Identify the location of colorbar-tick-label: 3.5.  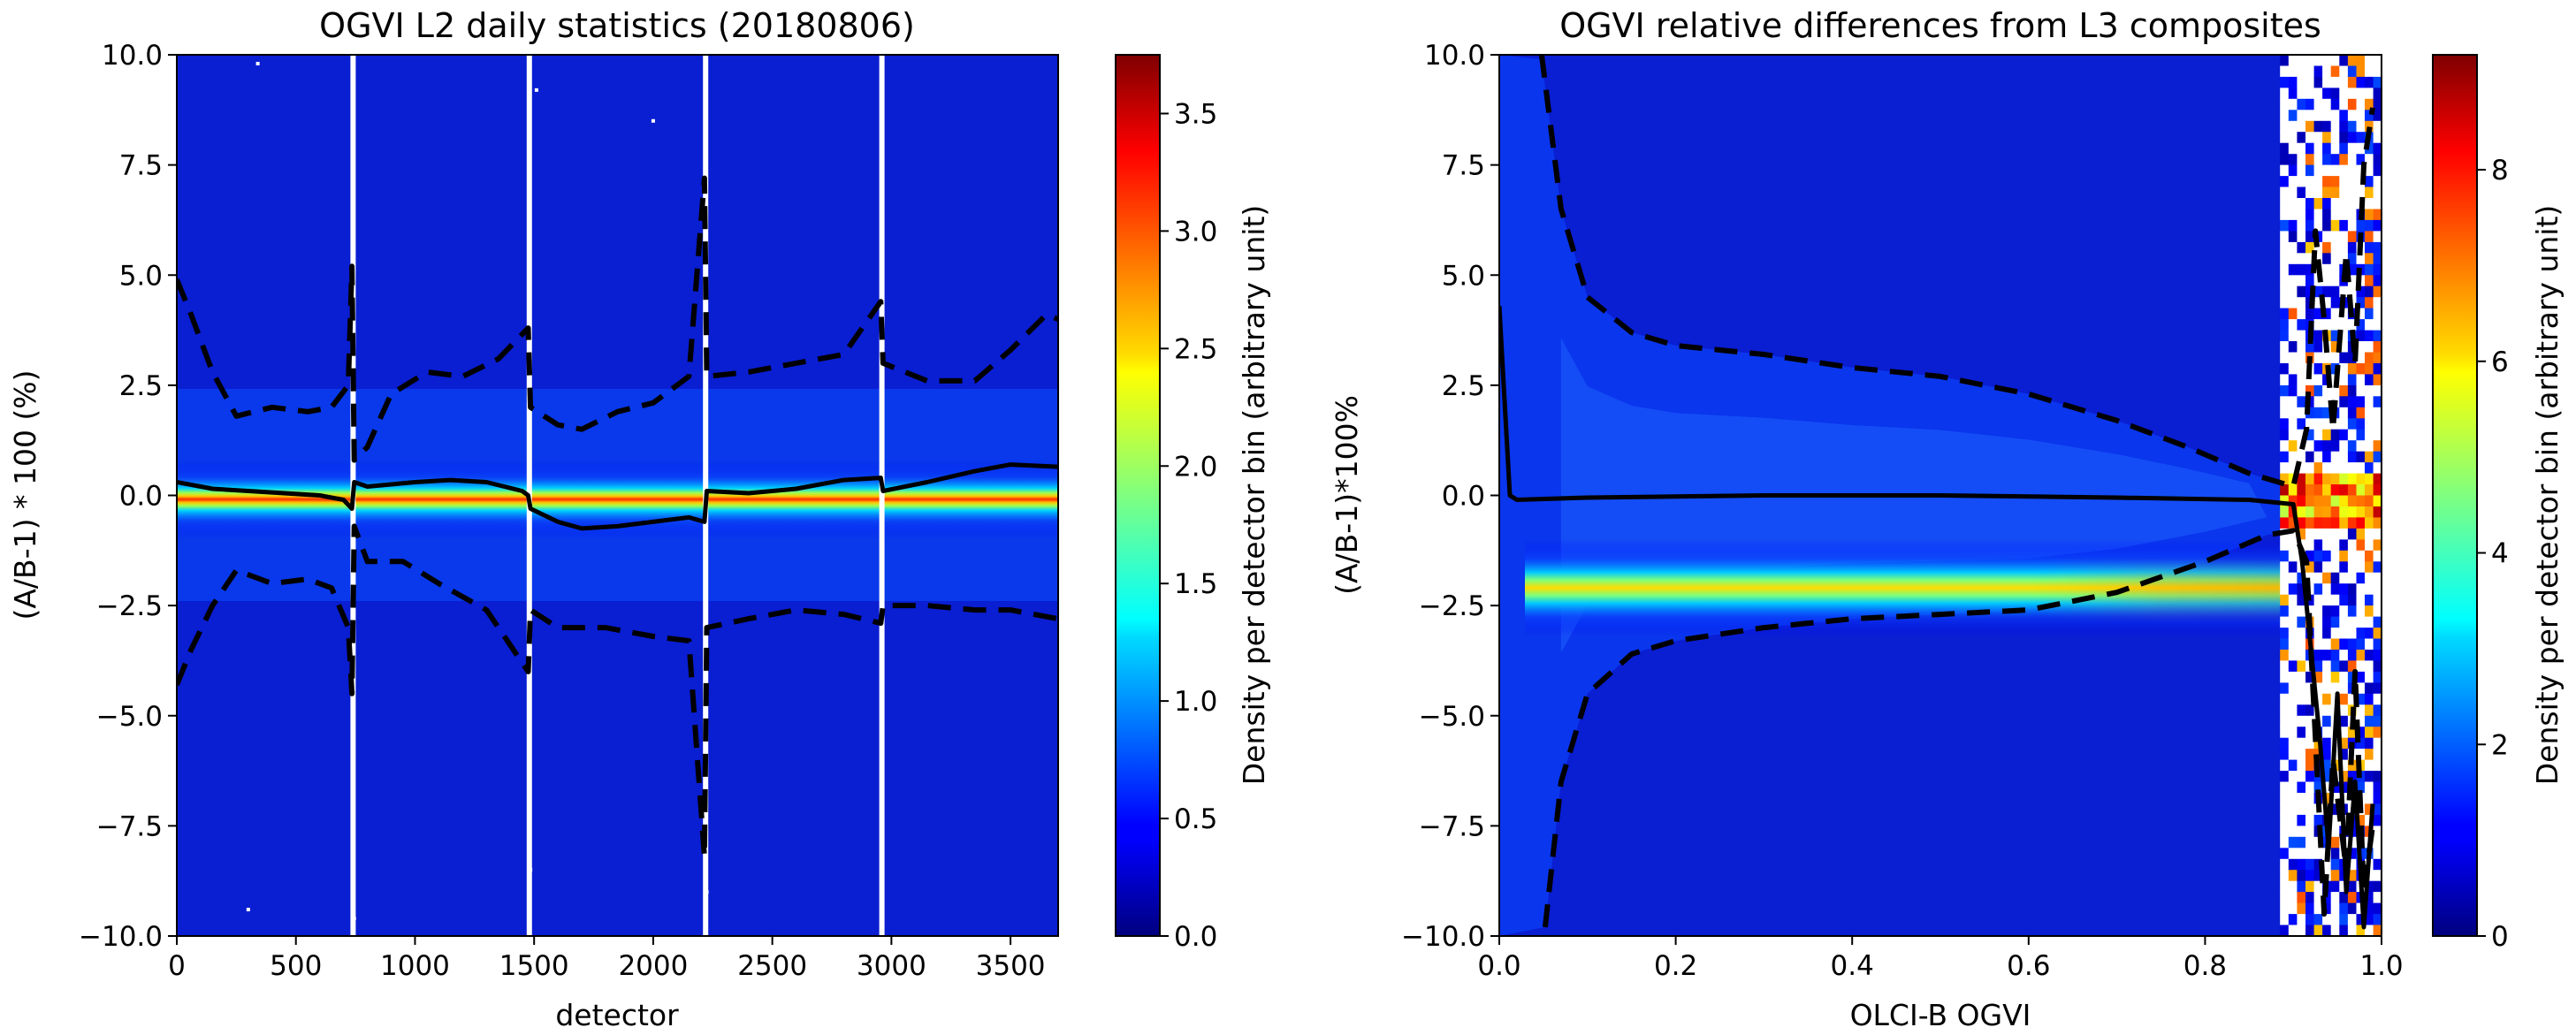
(1195, 114).